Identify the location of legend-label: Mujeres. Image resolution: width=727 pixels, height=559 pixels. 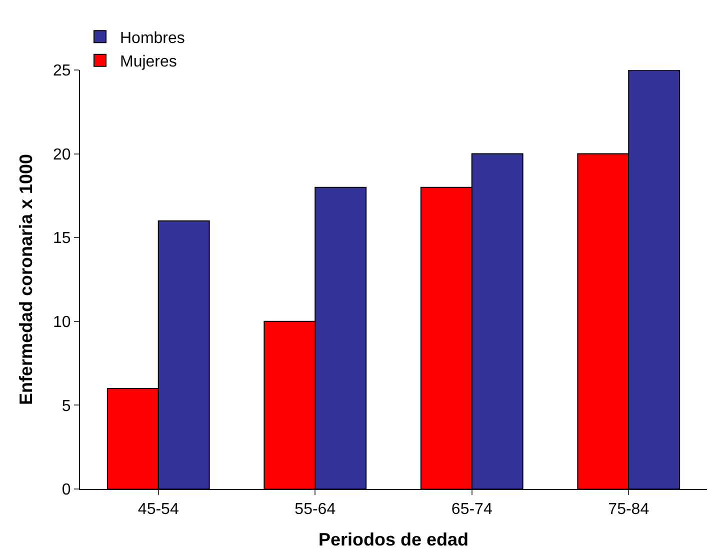
(148, 62).